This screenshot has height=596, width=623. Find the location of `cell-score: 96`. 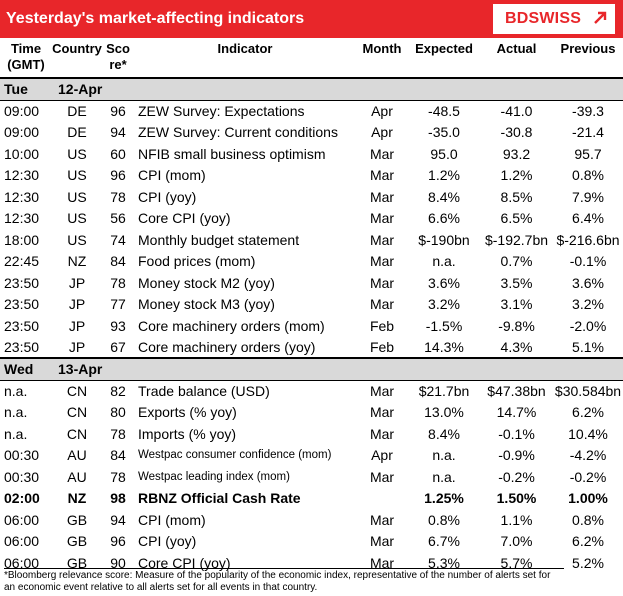

cell-score: 96 is located at coordinates (118, 111).